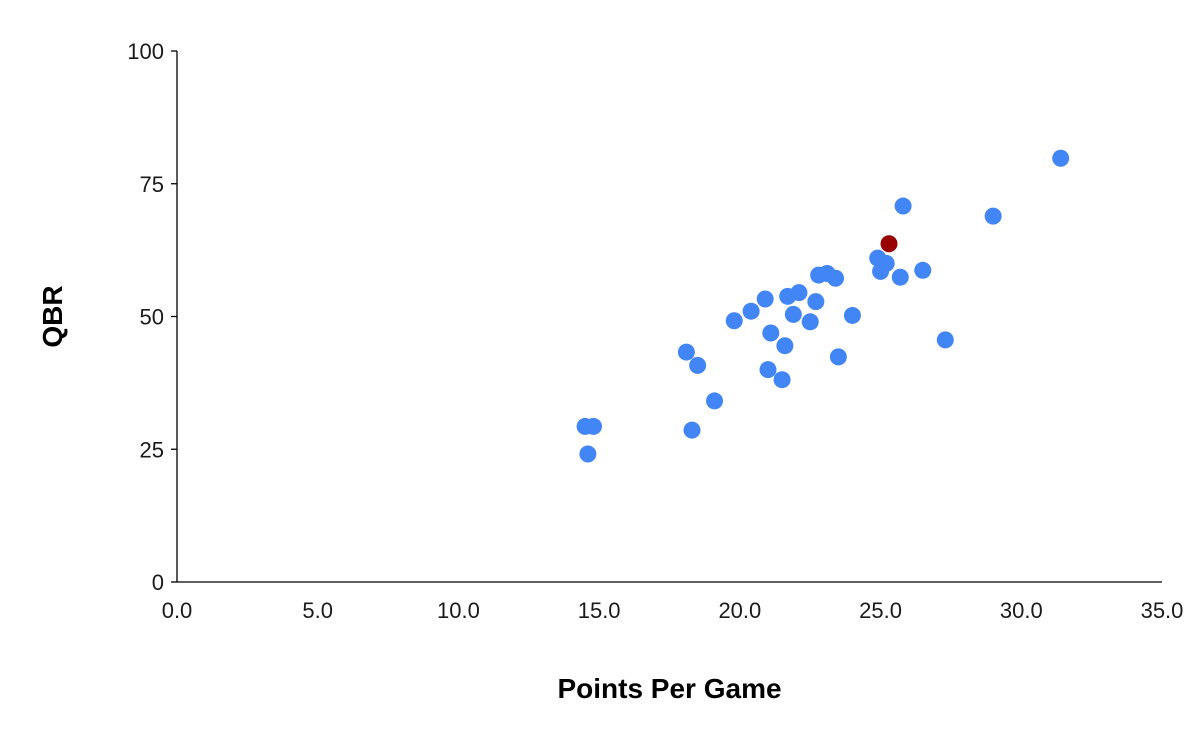 The image size is (1200, 742). What do you see at coordinates (152, 449) in the screenshot?
I see `y-tick-label: 25` at bounding box center [152, 449].